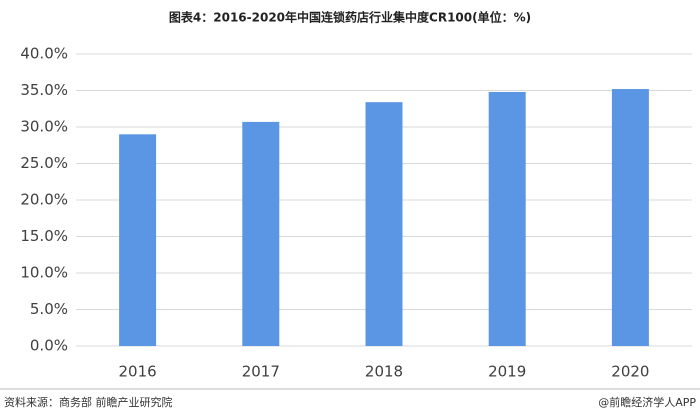  What do you see at coordinates (138, 372) in the screenshot?
I see `x-tick-label: 2016` at bounding box center [138, 372].